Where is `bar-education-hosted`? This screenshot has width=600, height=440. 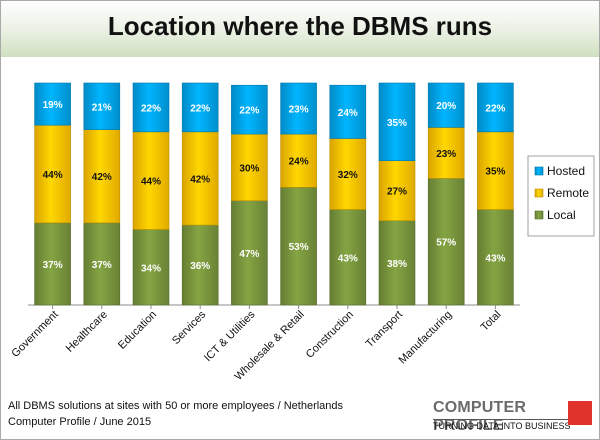 bar-education-hosted is located at coordinates (151, 107).